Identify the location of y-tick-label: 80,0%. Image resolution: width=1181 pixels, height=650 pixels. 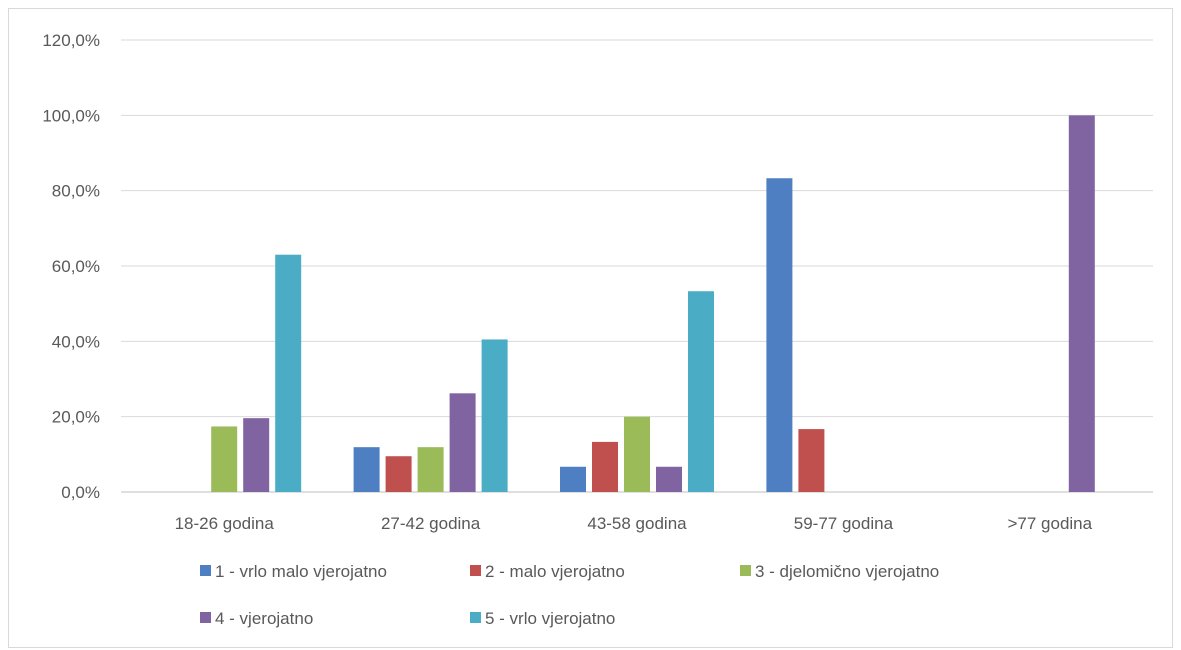
(76, 191).